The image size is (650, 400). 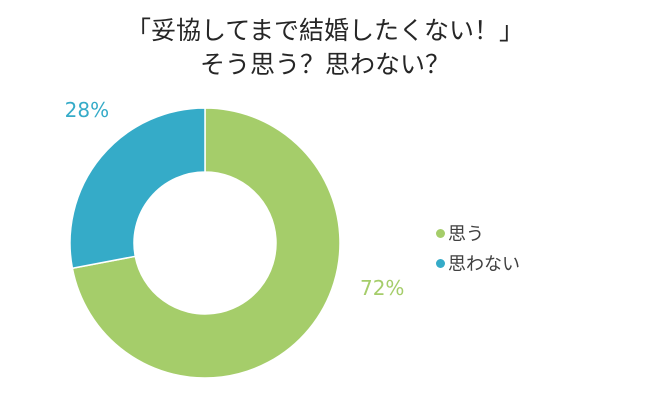 What do you see at coordinates (87, 110) in the screenshot?
I see `data-label-omowanai: 28%` at bounding box center [87, 110].